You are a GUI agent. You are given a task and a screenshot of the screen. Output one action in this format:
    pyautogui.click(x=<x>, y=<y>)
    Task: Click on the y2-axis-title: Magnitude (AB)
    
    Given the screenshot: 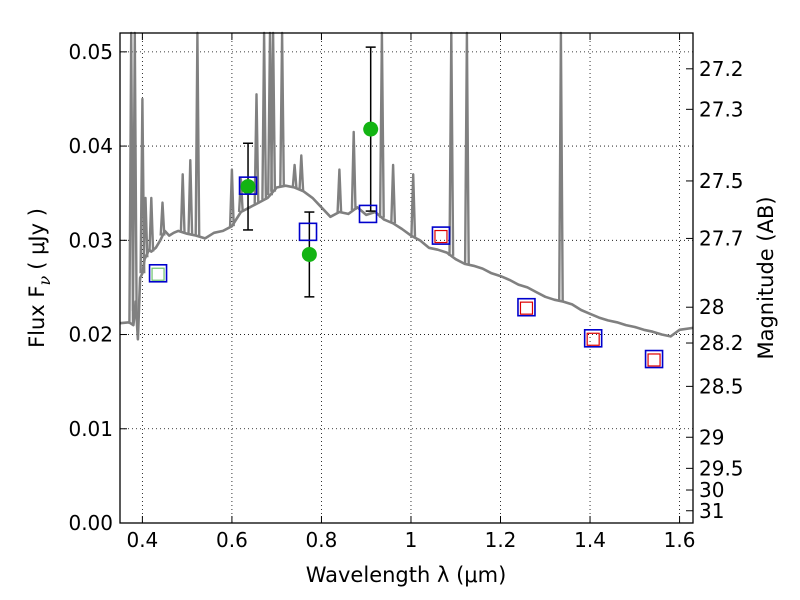 What is the action you would take?
    pyautogui.click(x=766, y=277)
    